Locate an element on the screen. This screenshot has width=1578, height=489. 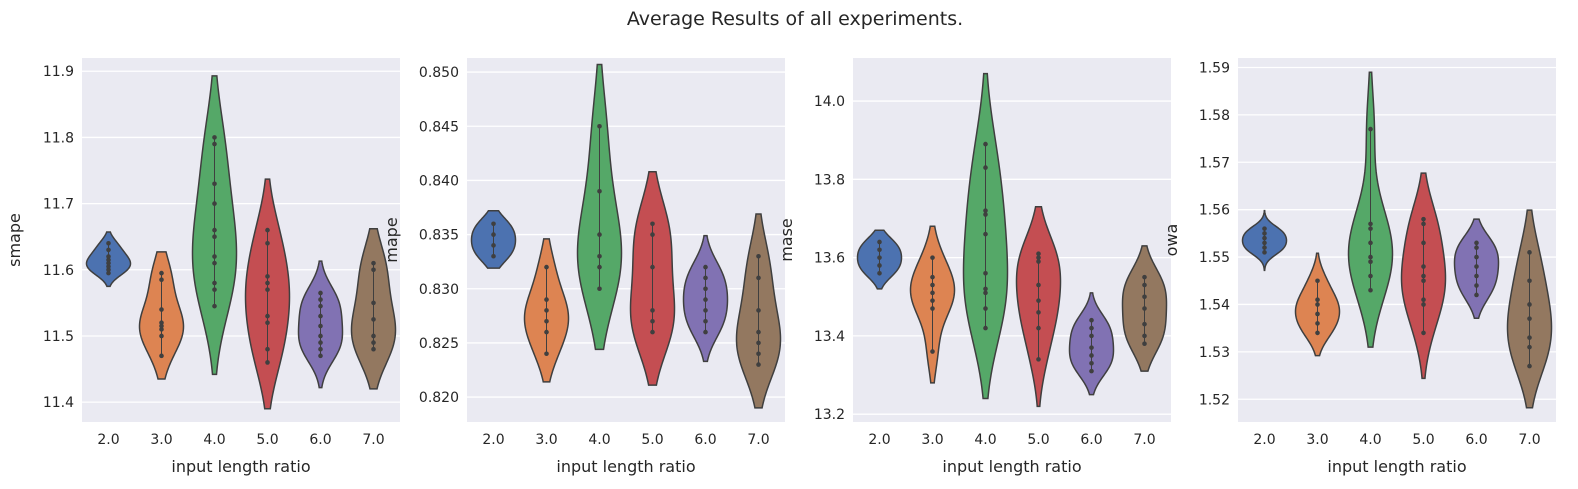
y-tick-label: 1.53 is located at coordinates (1214, 353).